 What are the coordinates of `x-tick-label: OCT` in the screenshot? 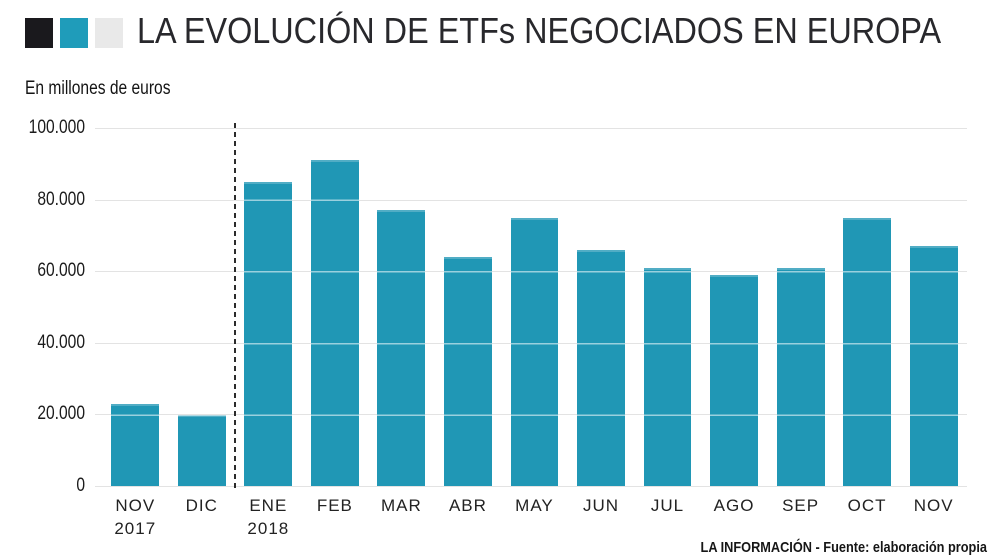 It's located at (867, 517).